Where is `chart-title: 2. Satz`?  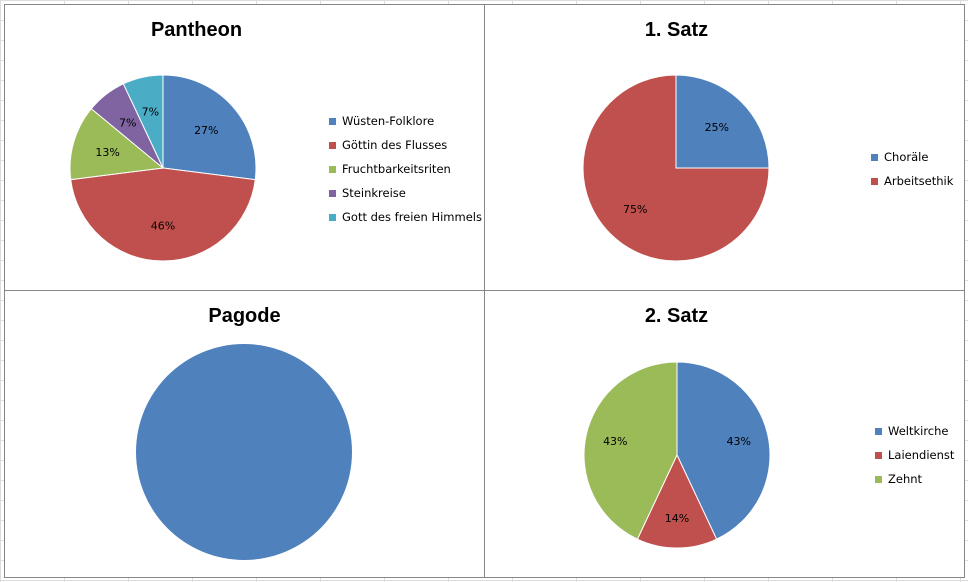
chart-title: 2. Satz is located at coordinates (676, 316).